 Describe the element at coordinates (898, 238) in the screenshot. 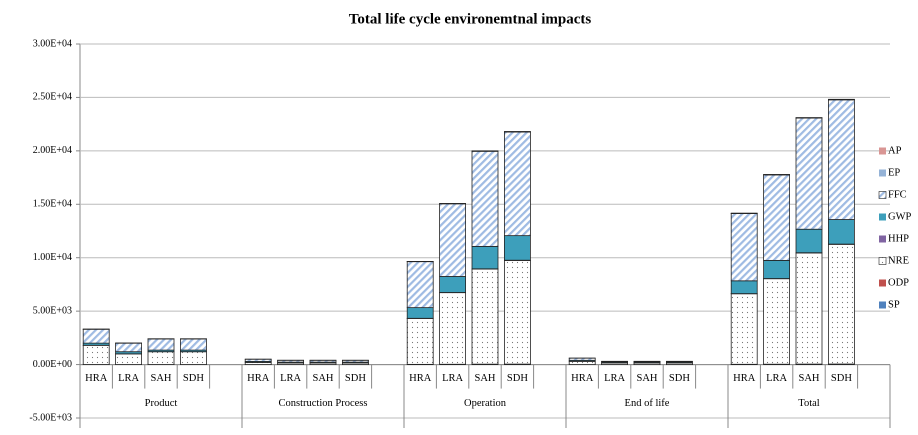

I see `legend-label: HHP` at that location.